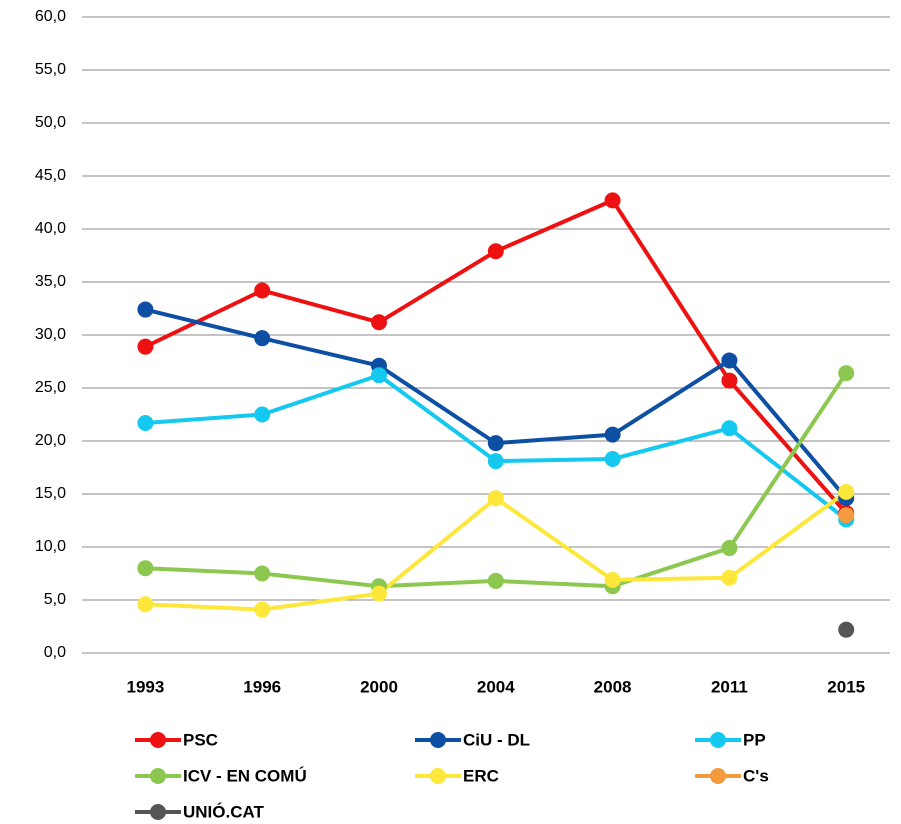  What do you see at coordinates (729, 686) in the screenshot?
I see `x-tick-label: 2011` at bounding box center [729, 686].